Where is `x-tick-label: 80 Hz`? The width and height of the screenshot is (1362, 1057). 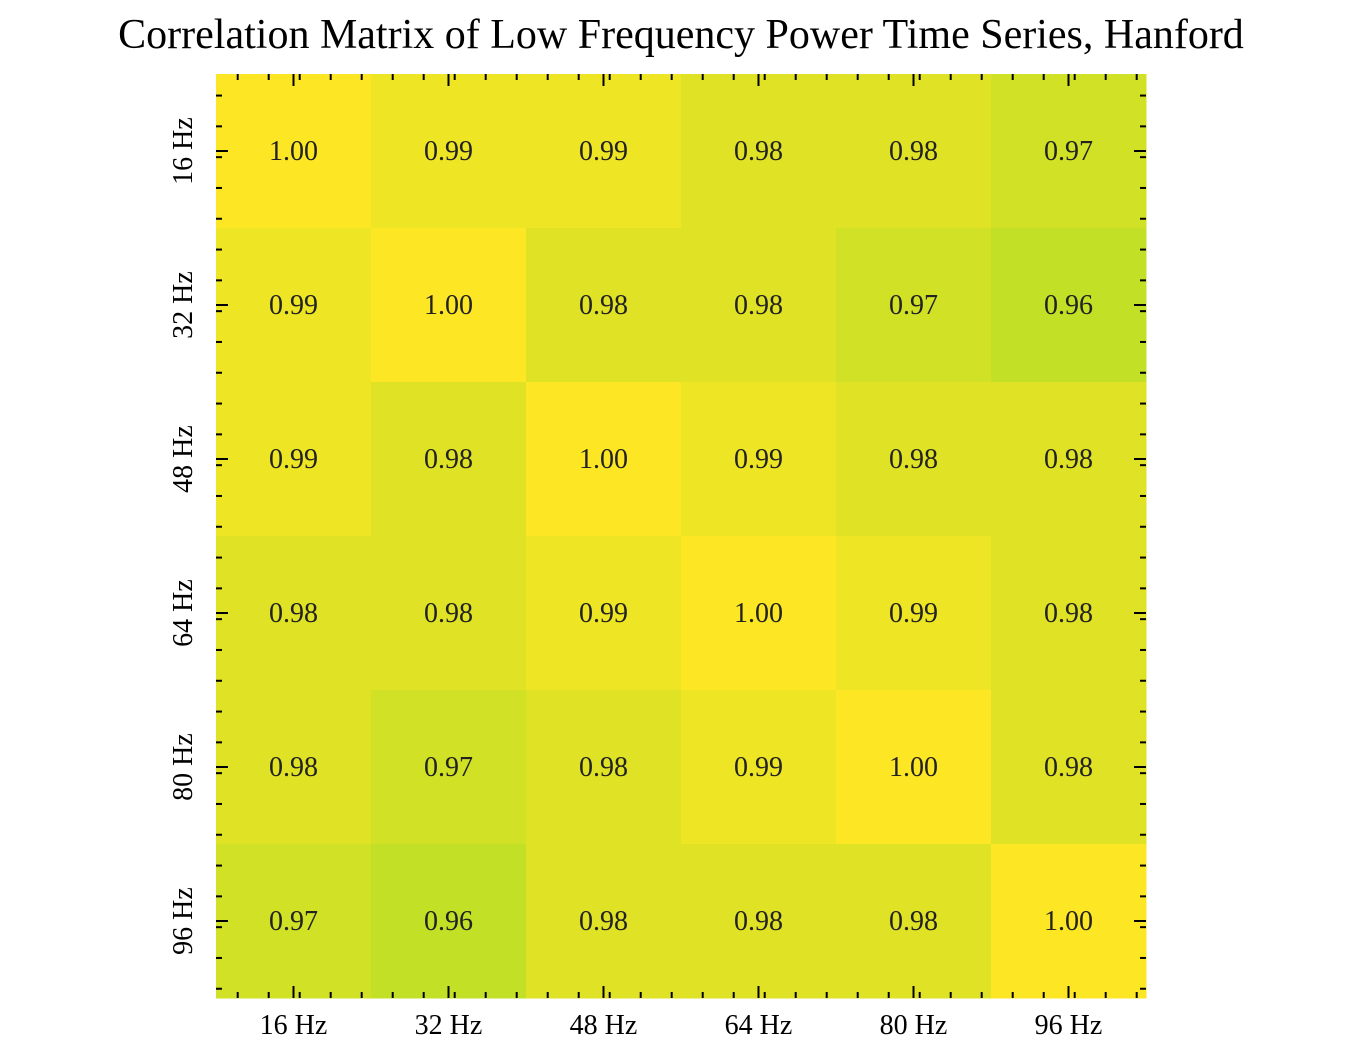
x-tick-label: 80 Hz is located at coordinates (914, 1025).